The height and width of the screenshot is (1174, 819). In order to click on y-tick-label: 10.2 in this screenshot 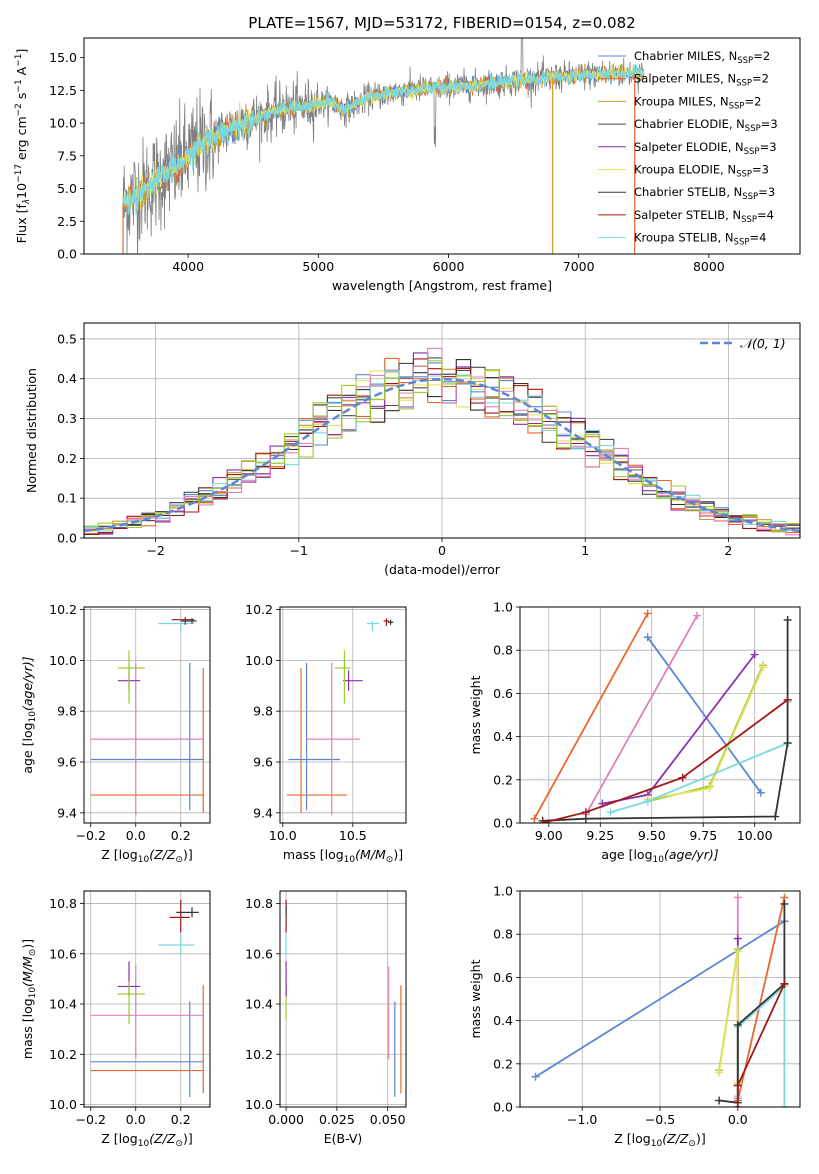, I will do `click(63, 609)`.